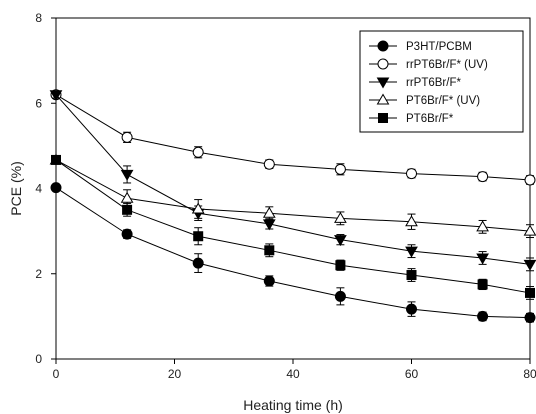  What do you see at coordinates (175, 374) in the screenshot?
I see `x-tick-label: 20` at bounding box center [175, 374].